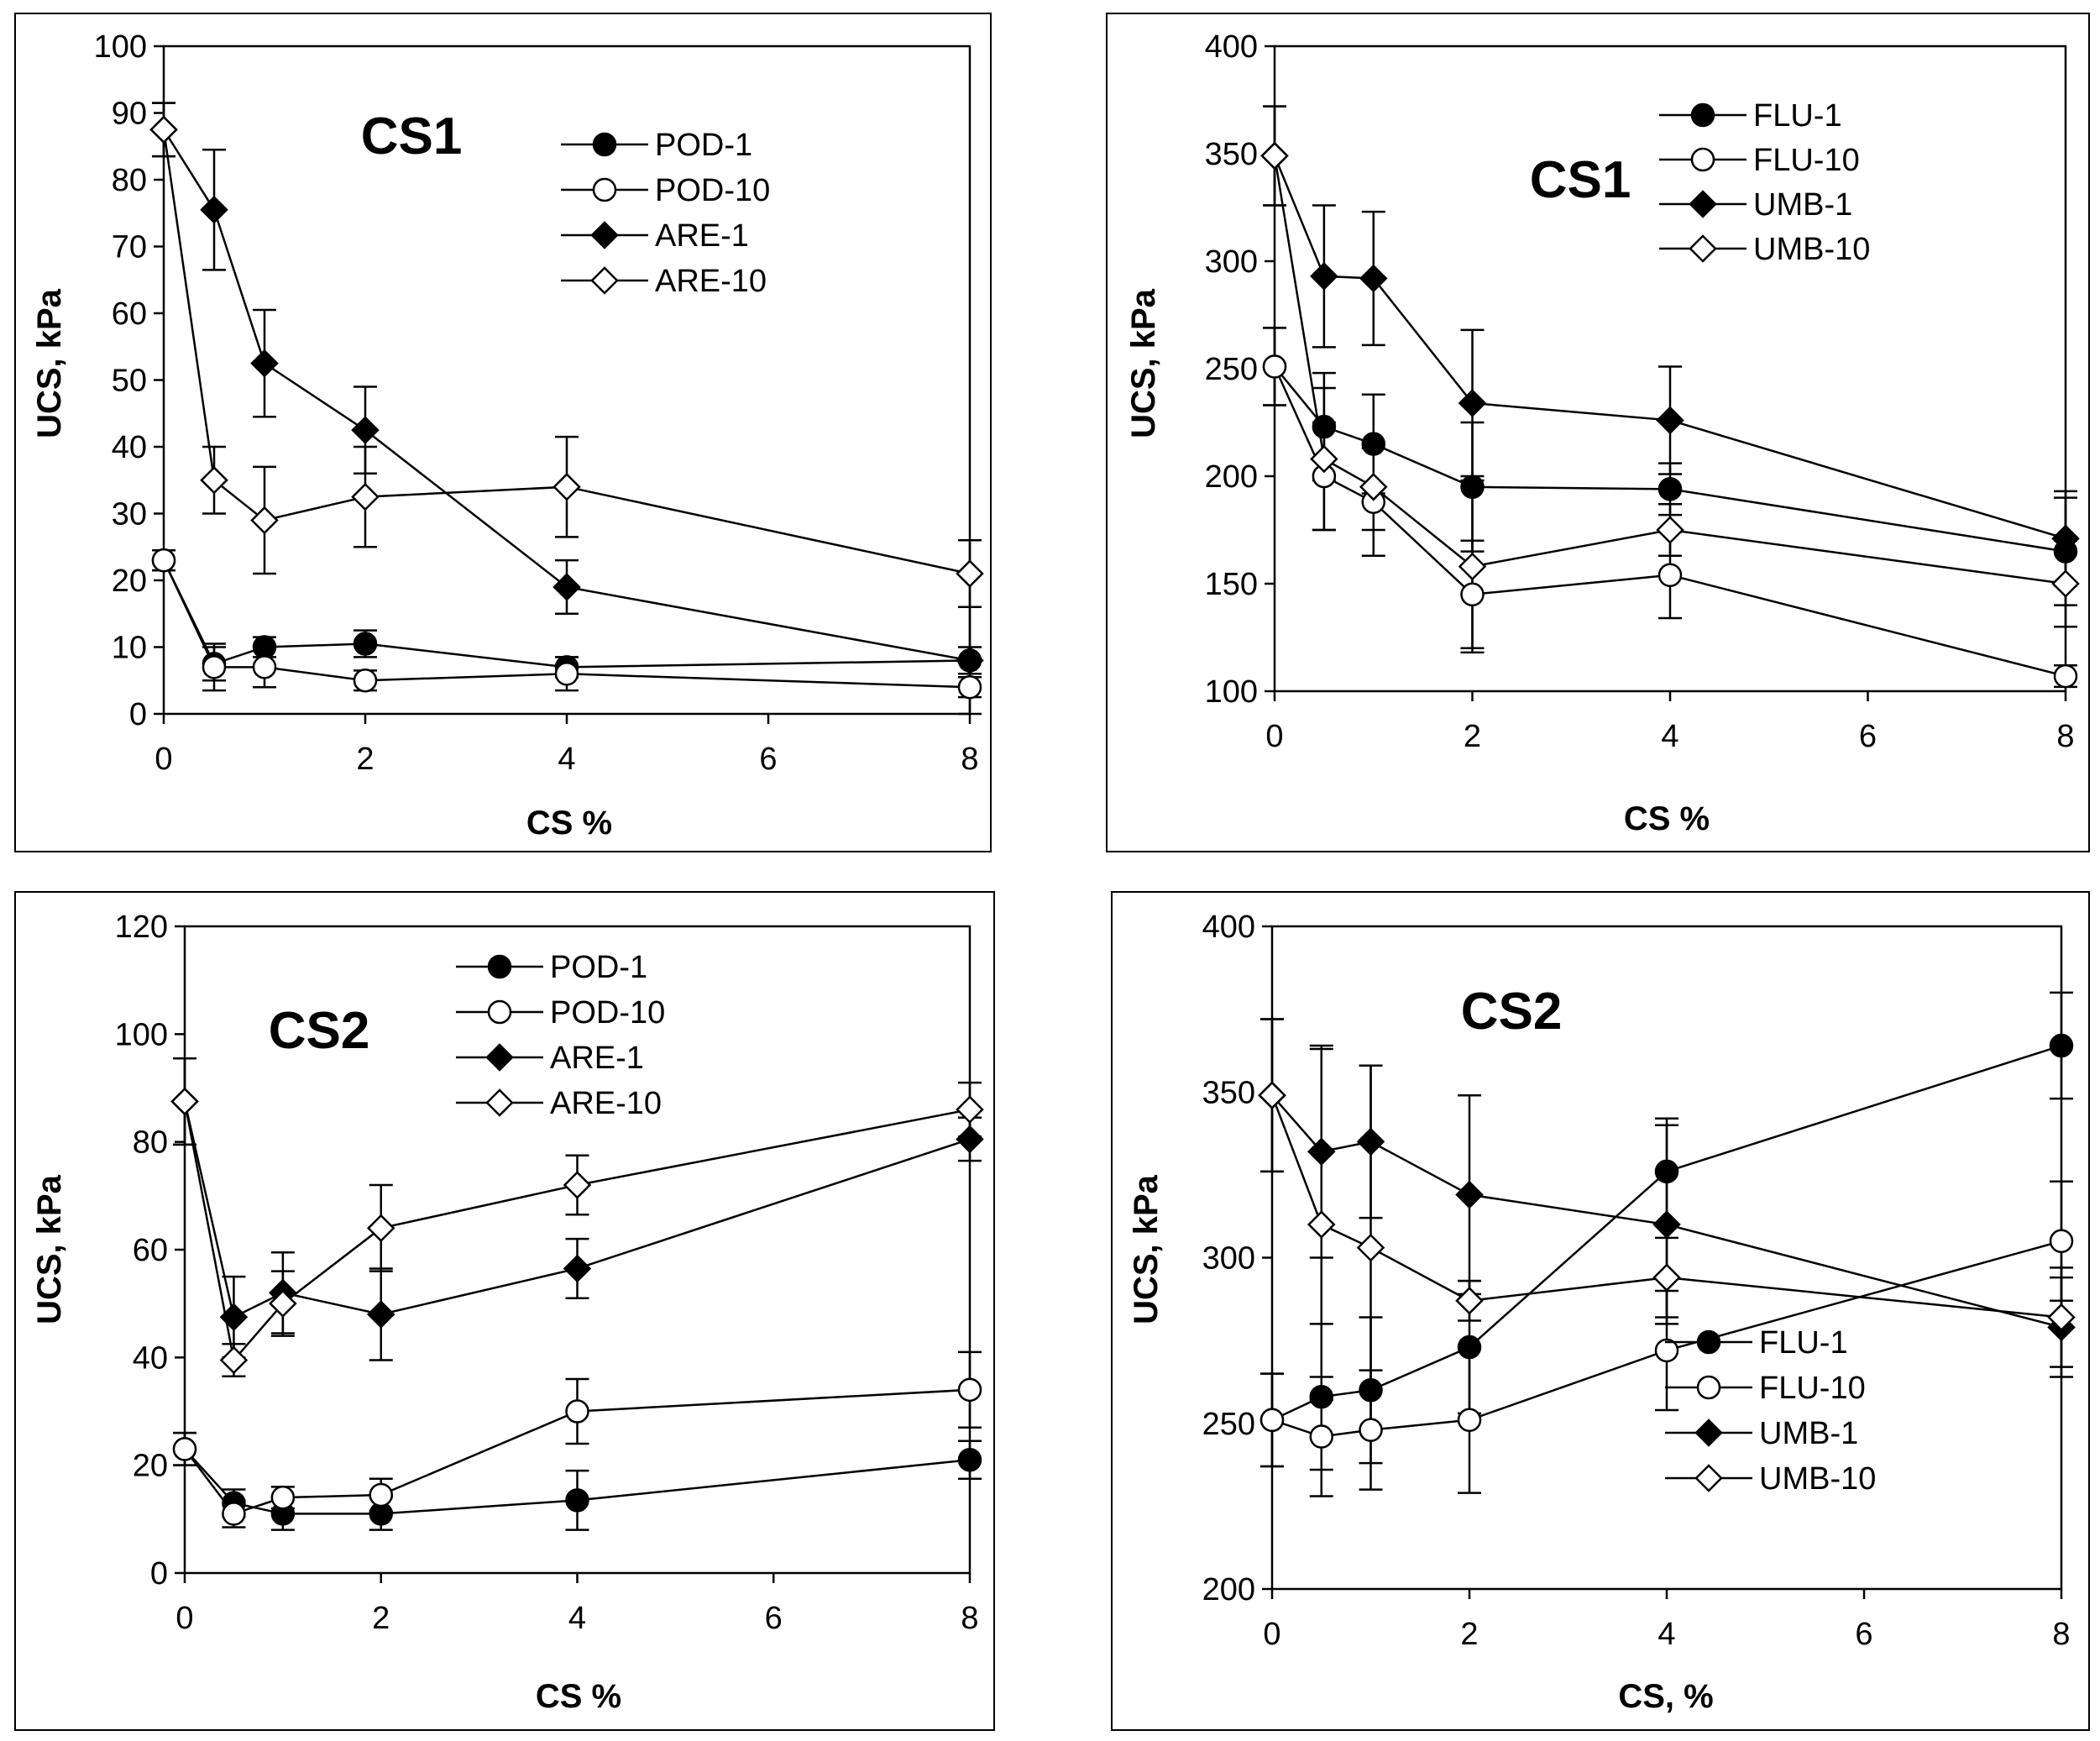 This screenshot has width=2100, height=1741. I want to click on panel-title: CS1, so click(1581, 180).